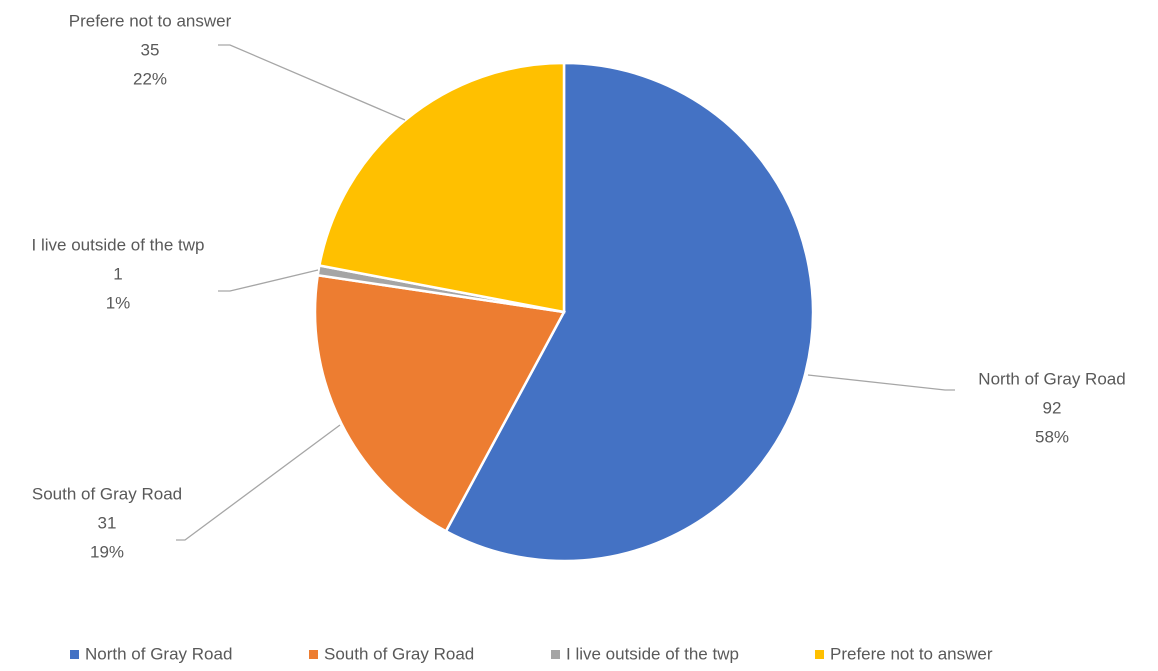 Image resolution: width=1158 pixels, height=671 pixels. I want to click on data-label-name: Prefere not to answer, so click(150, 20).